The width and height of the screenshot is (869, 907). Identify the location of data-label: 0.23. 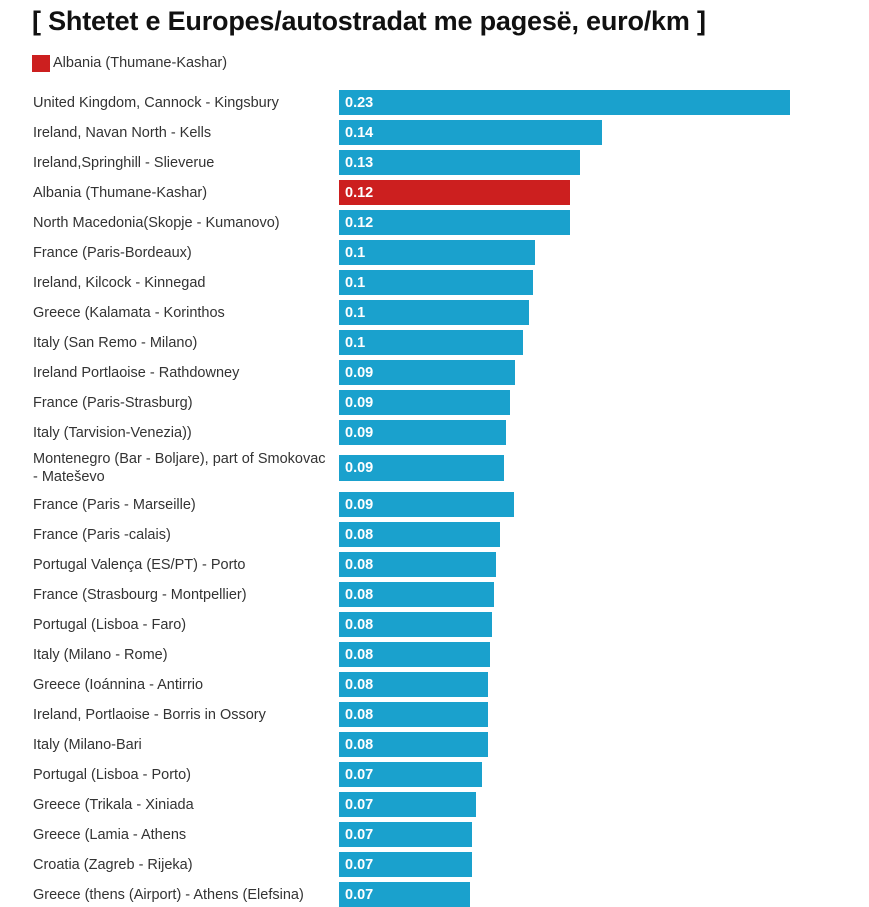
(359, 102).